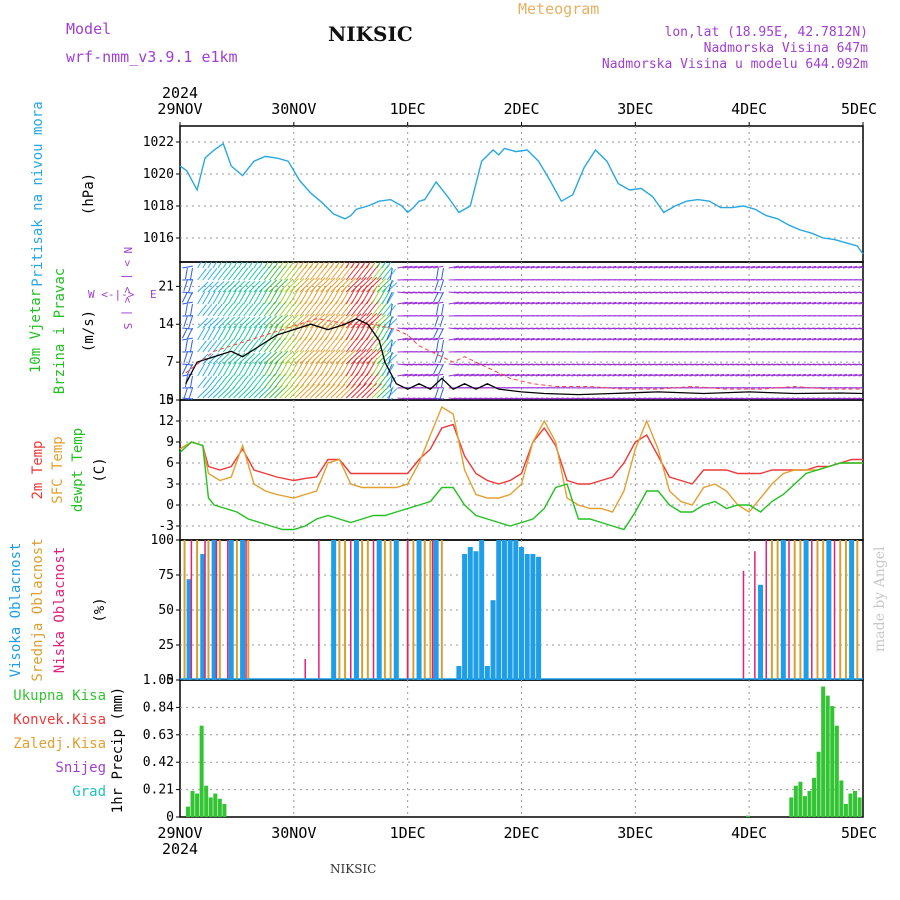 The width and height of the screenshot is (900, 900). What do you see at coordinates (408, 833) in the screenshot?
I see `x-tick-label-bottom: 1DEC` at bounding box center [408, 833].